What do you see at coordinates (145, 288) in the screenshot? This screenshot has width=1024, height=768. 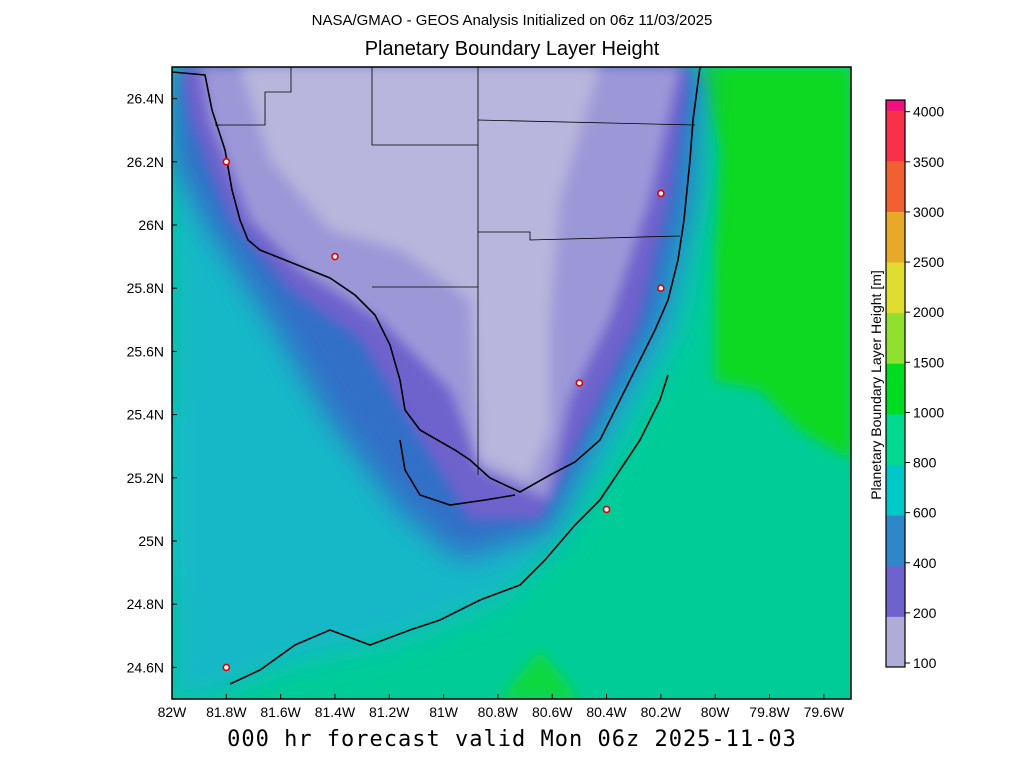 I see `y-tick-label: 25.8N` at bounding box center [145, 288].